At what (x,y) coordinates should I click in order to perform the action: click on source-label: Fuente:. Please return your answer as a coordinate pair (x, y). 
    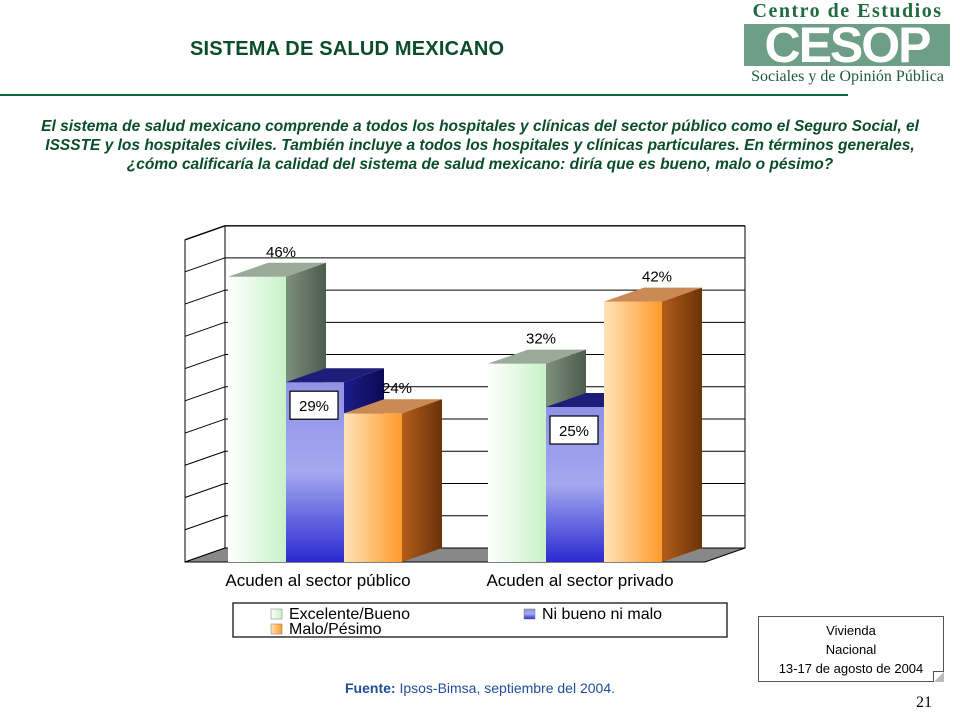
    Looking at the image, I should click on (370, 688).